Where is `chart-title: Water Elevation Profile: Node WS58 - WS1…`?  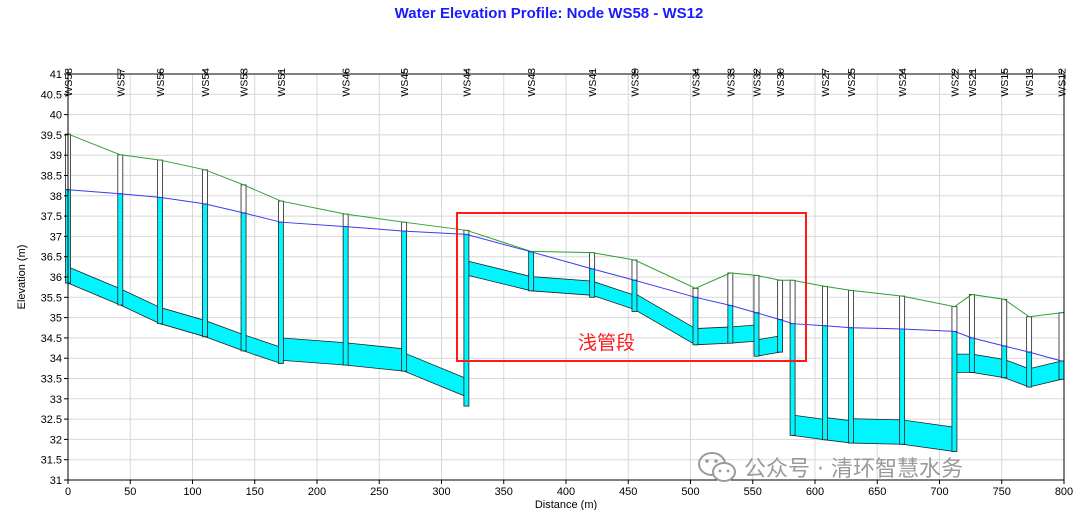
chart-title: Water Elevation Profile: Node WS58 - WS1… is located at coordinates (549, 13).